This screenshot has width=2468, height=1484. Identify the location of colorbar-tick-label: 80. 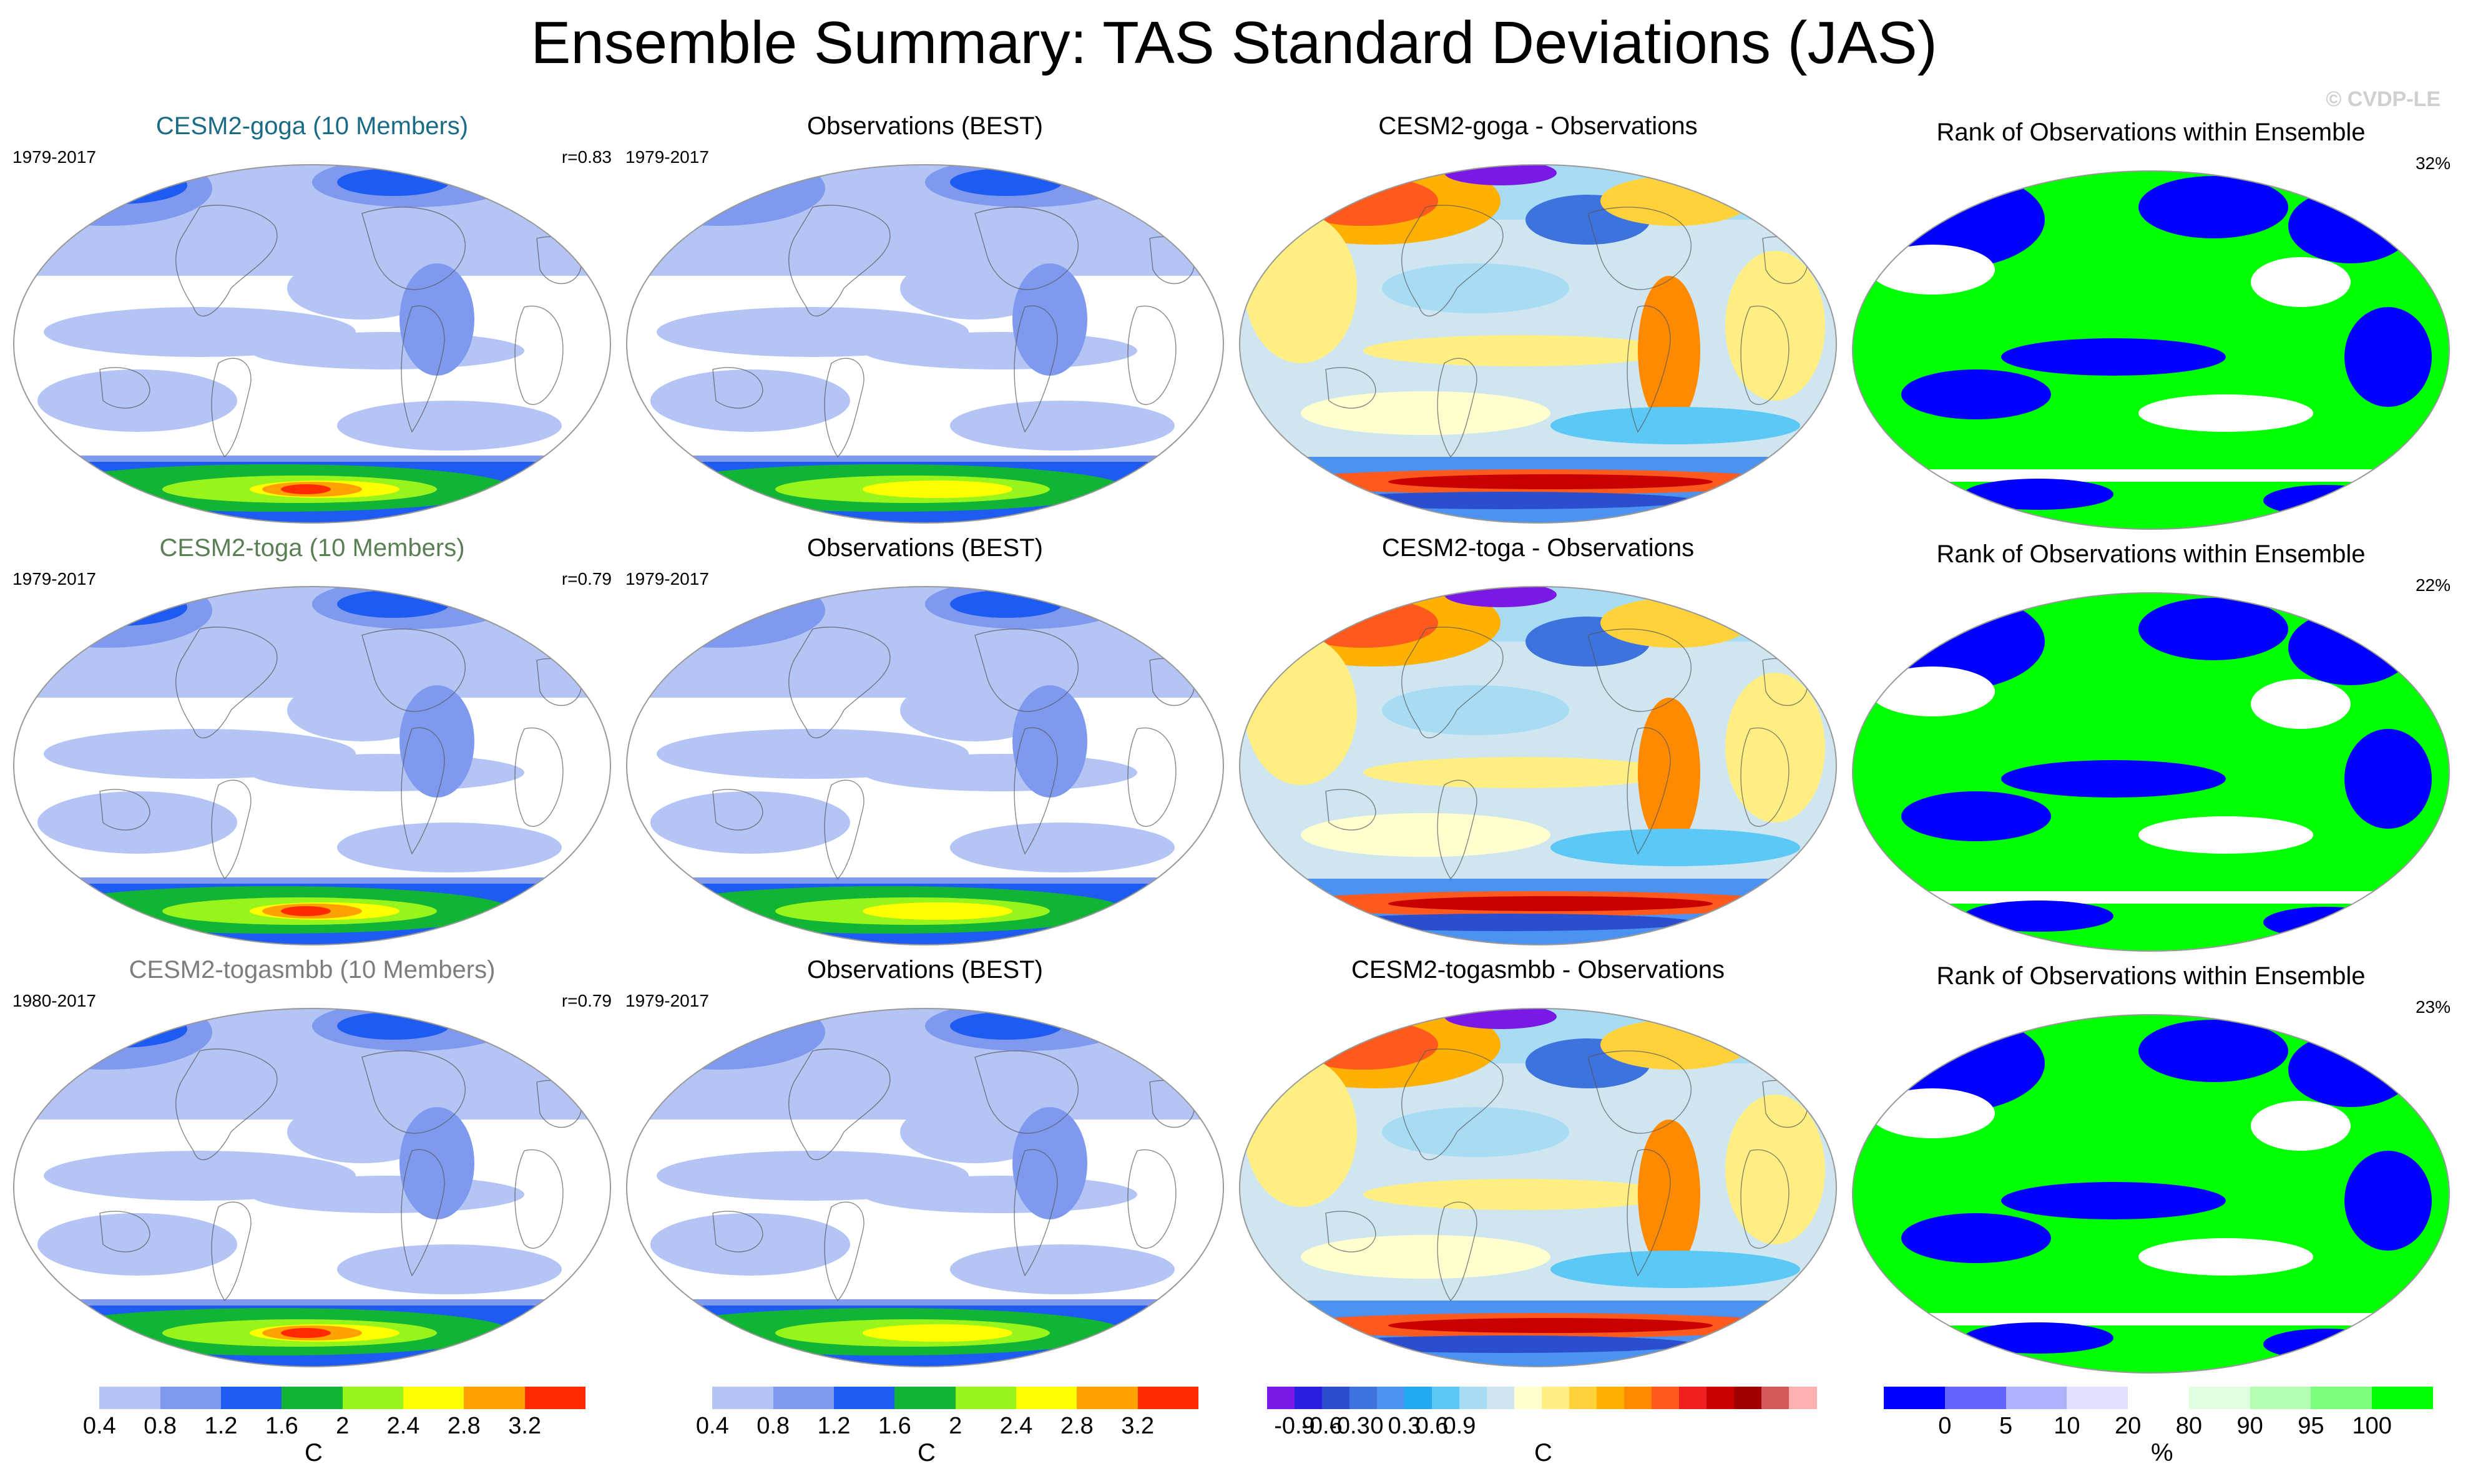
(2189, 1426).